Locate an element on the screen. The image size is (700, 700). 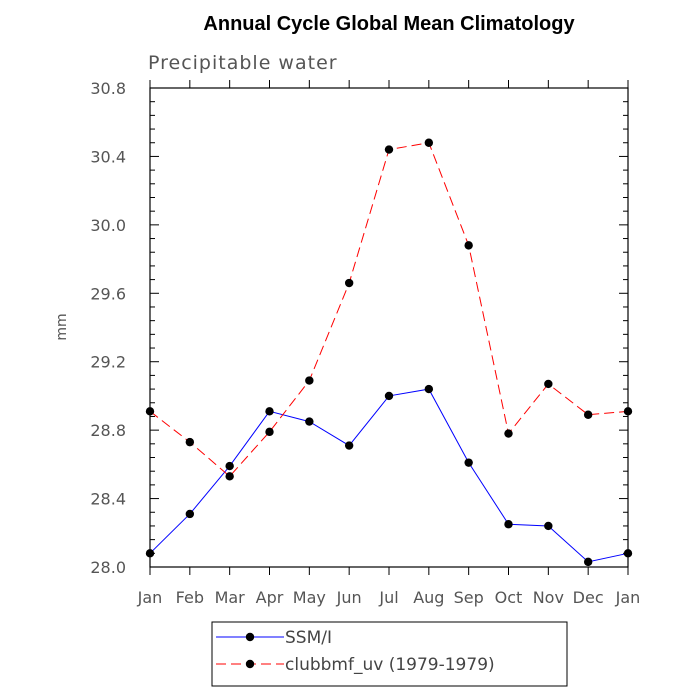
x-tick-label: Dec is located at coordinates (588, 597).